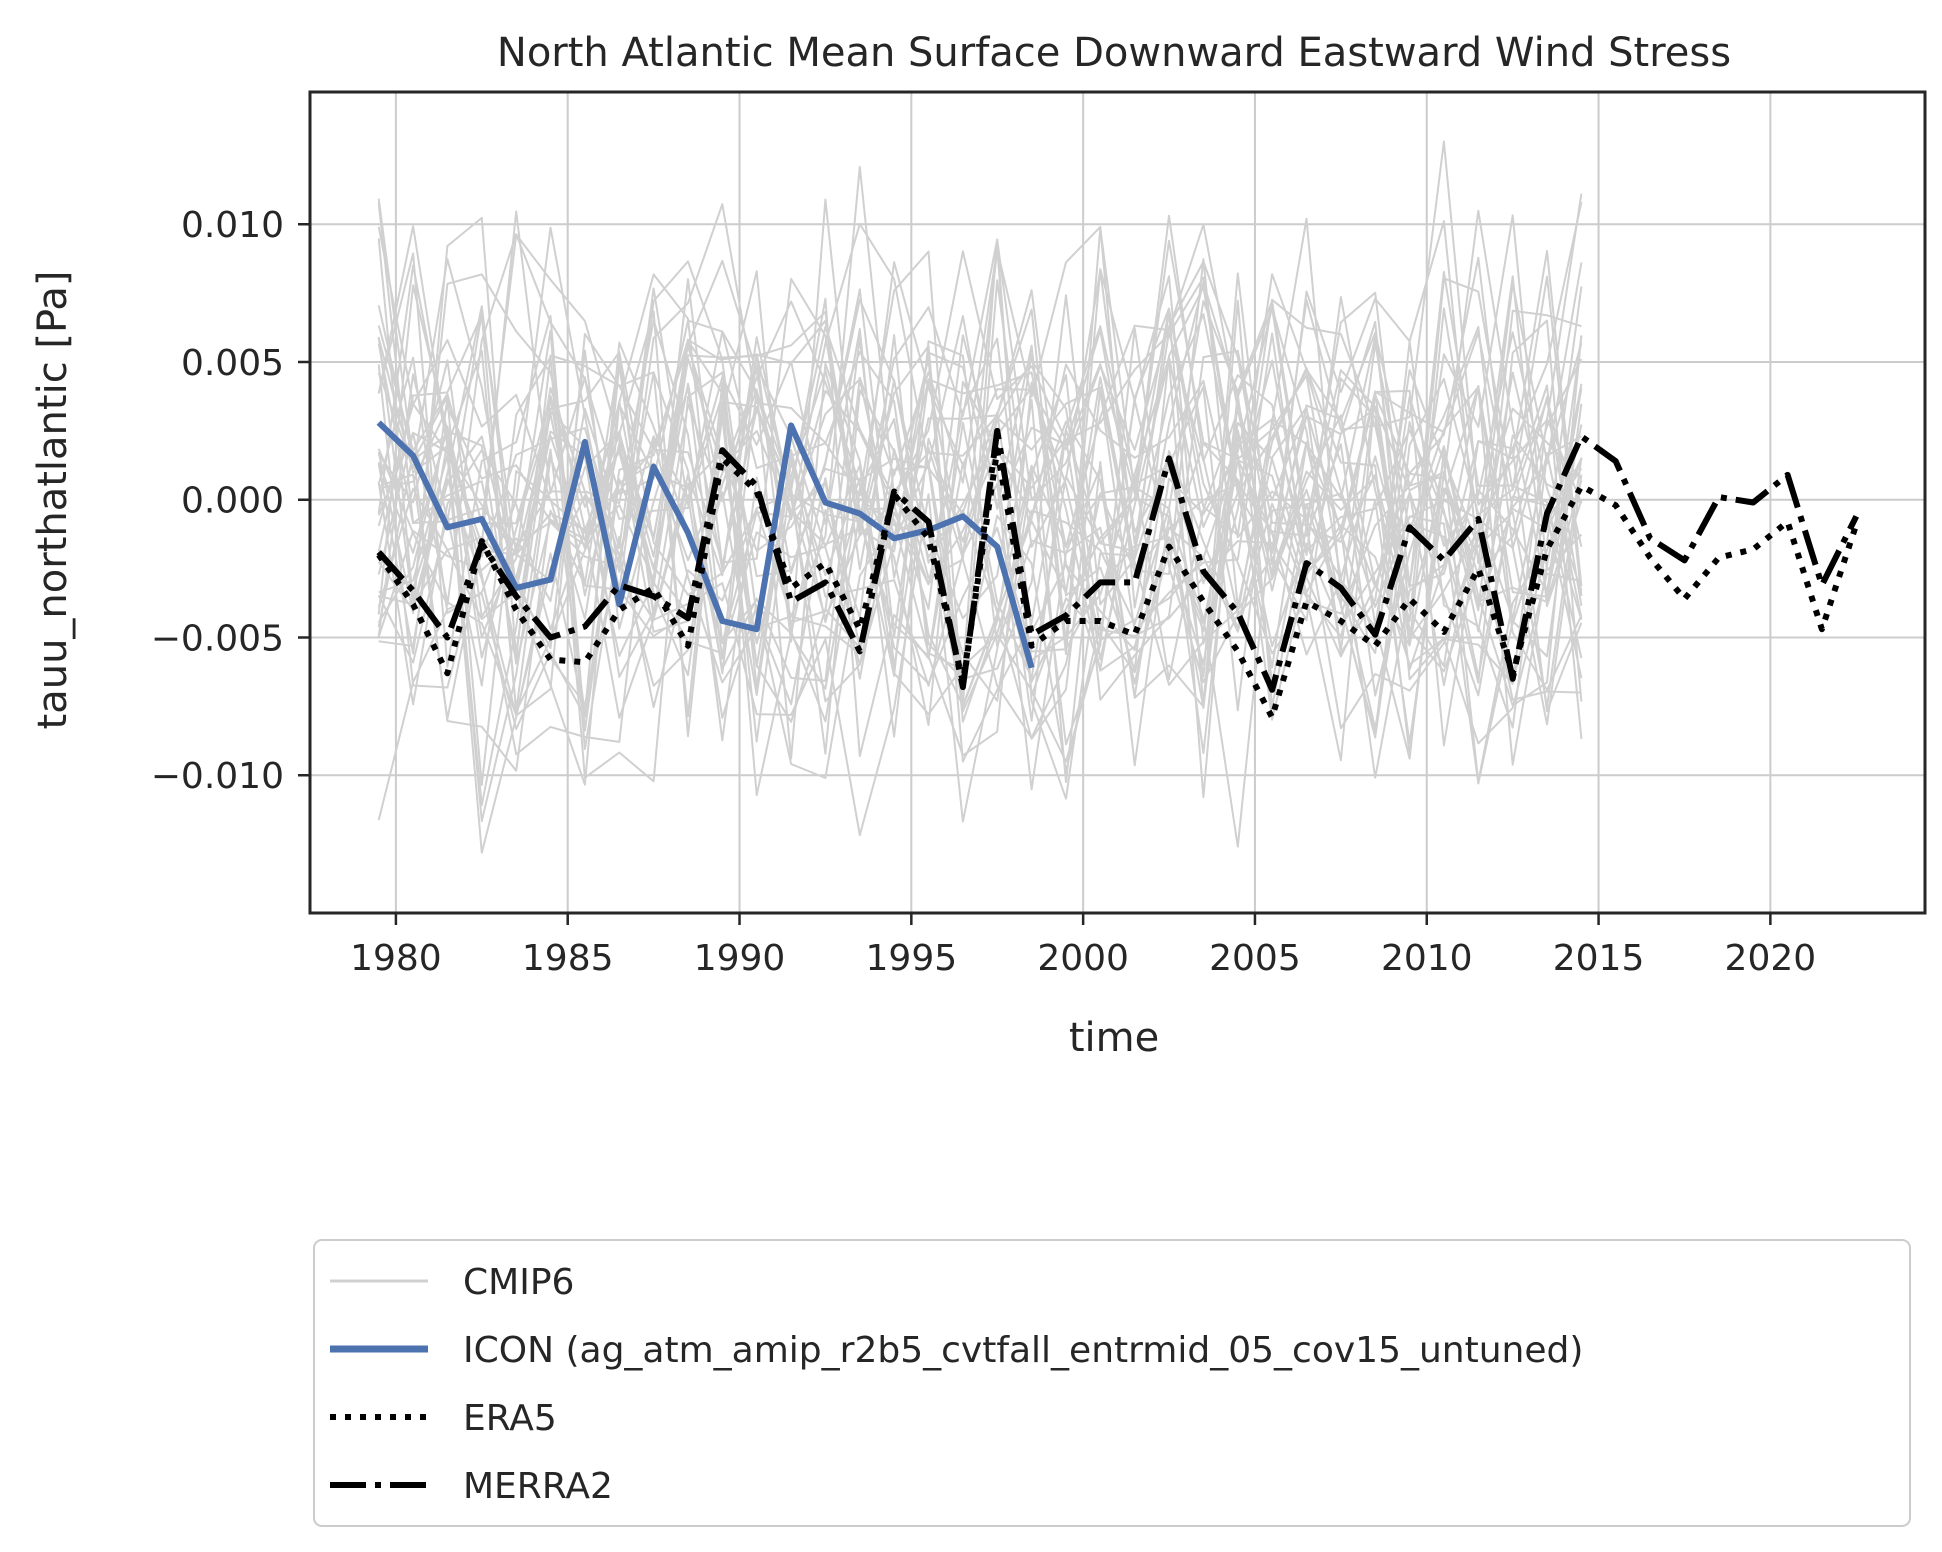 This screenshot has width=1942, height=1552. I want to click on x-tick-label: 2020, so click(1771, 958).